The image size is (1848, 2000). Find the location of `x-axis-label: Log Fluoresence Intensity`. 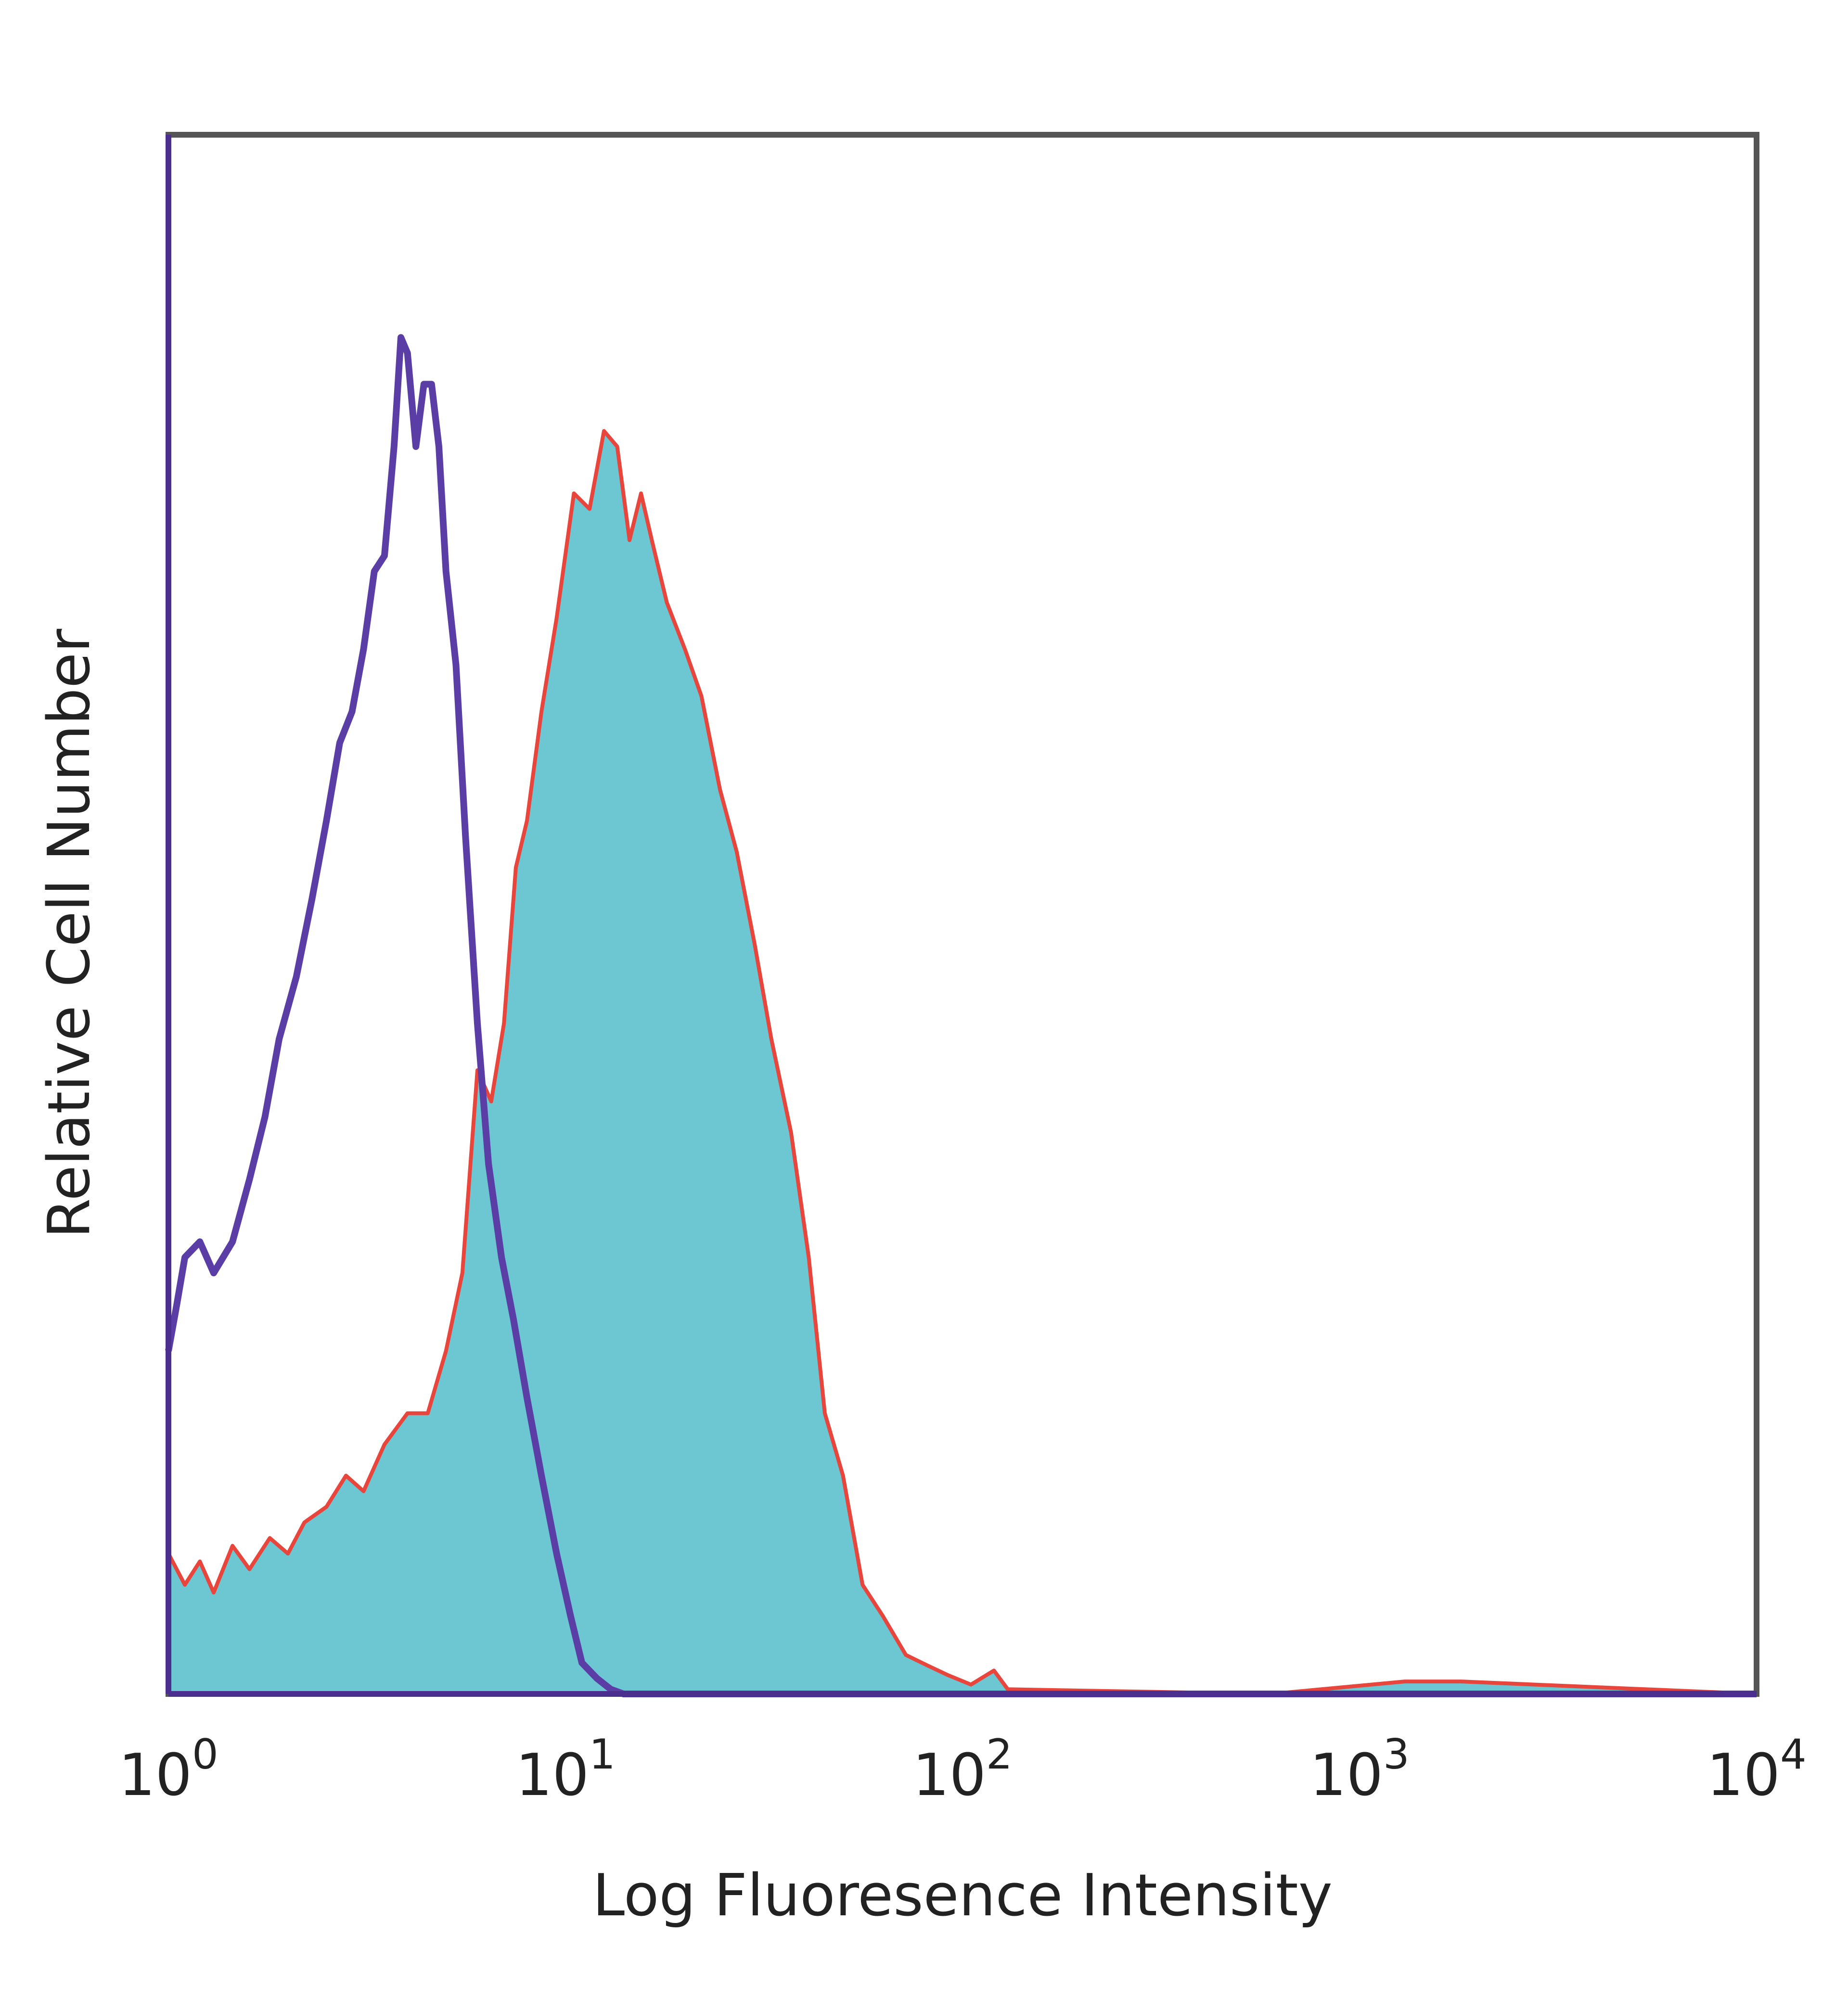

x-axis-label: Log Fluoresence Intensity is located at coordinates (962, 1895).